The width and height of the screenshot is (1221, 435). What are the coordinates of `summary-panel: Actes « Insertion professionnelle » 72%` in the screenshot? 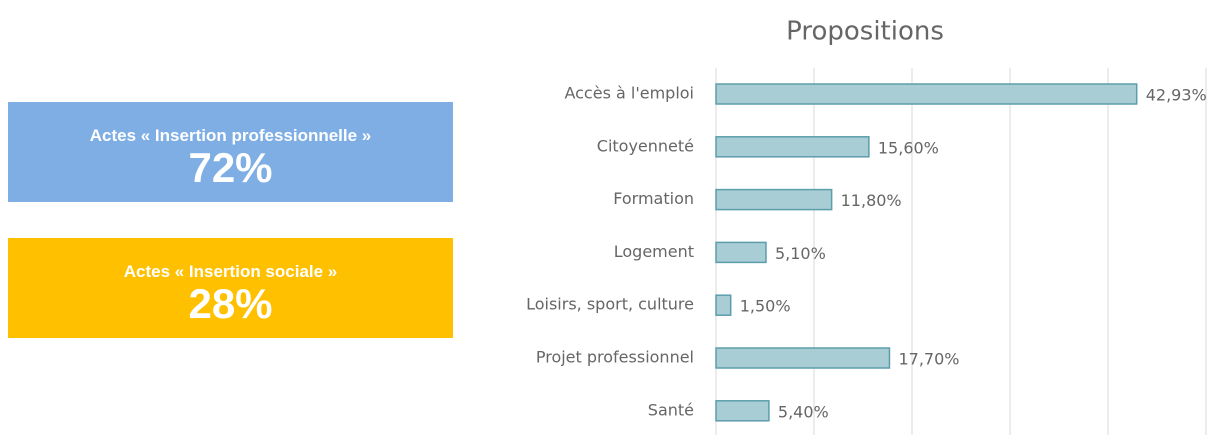 It's located at (230, 152).